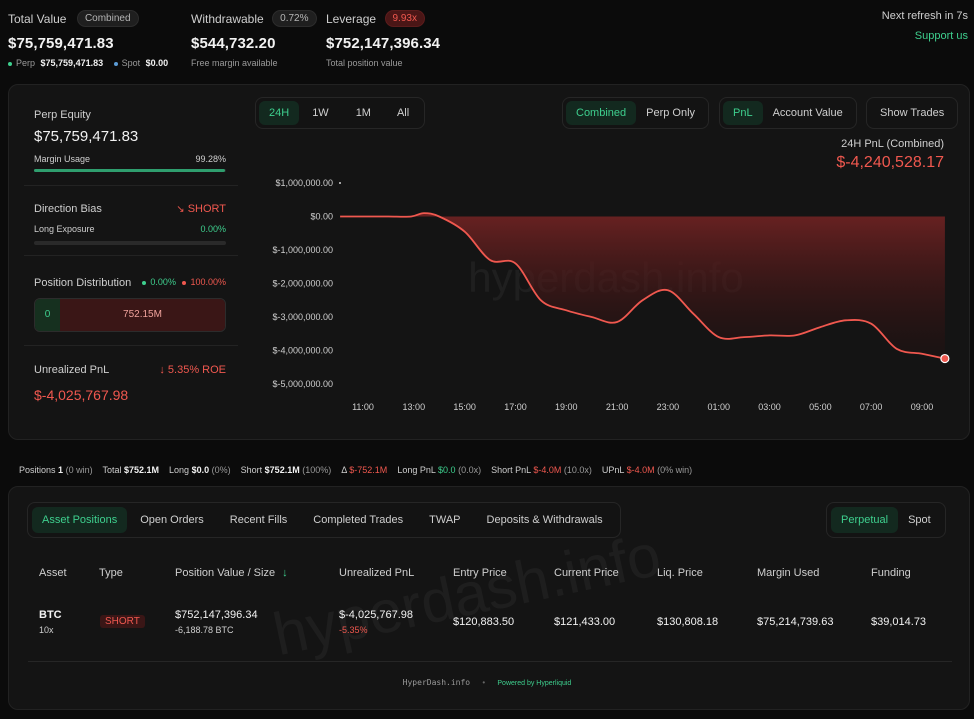 This screenshot has width=974, height=719. I want to click on upnl-label: UPnL, so click(613, 470).